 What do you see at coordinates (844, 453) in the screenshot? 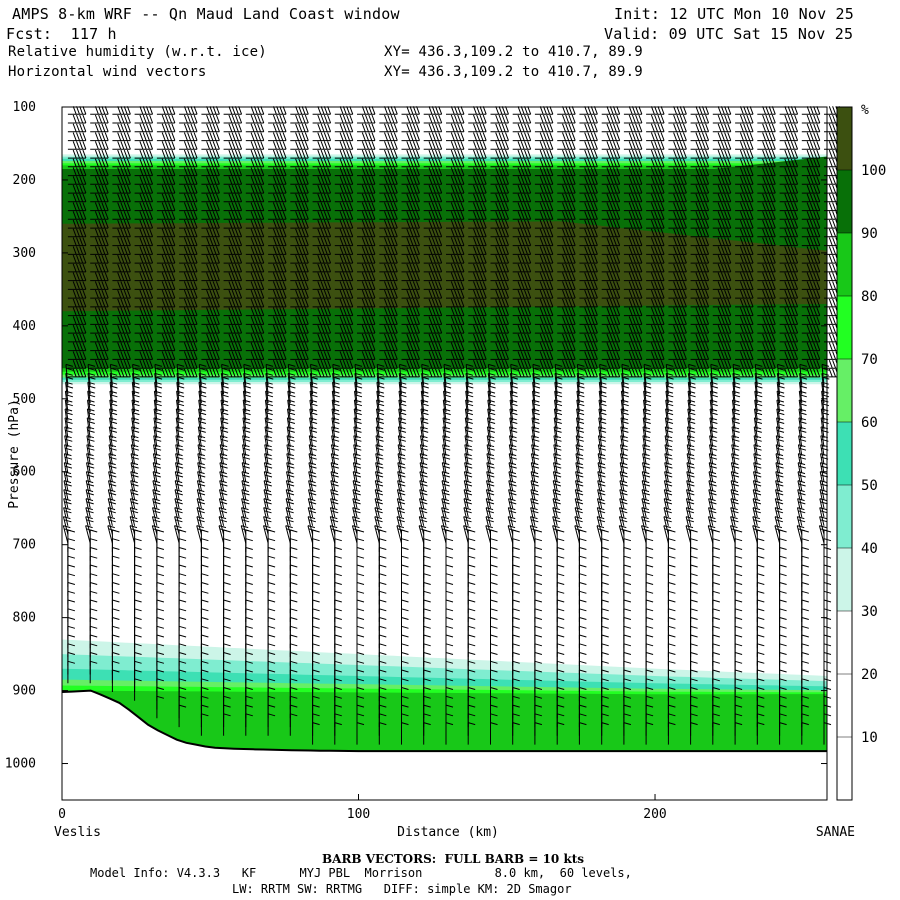
I see `colorbar-segment` at bounding box center [844, 453].